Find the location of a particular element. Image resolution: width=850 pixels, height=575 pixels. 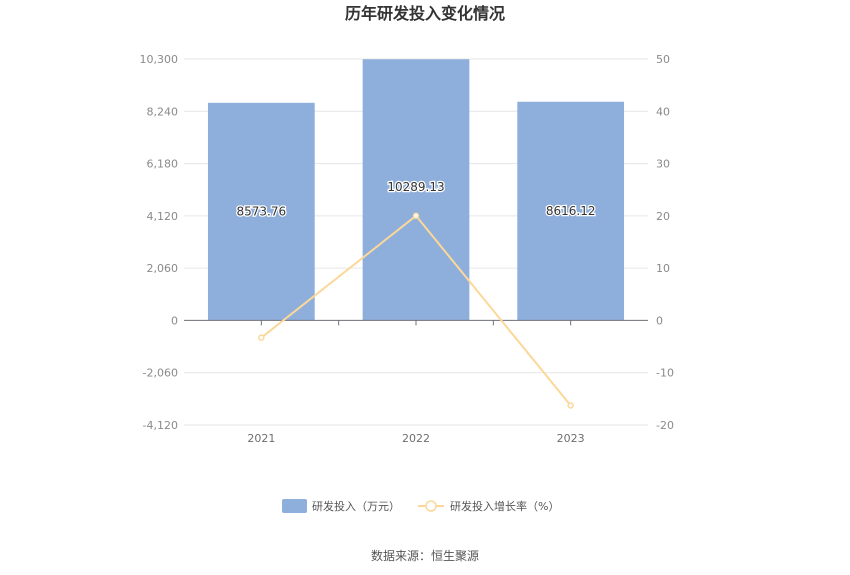

data-source: 数据来源：恒生聚源 is located at coordinates (425, 555).